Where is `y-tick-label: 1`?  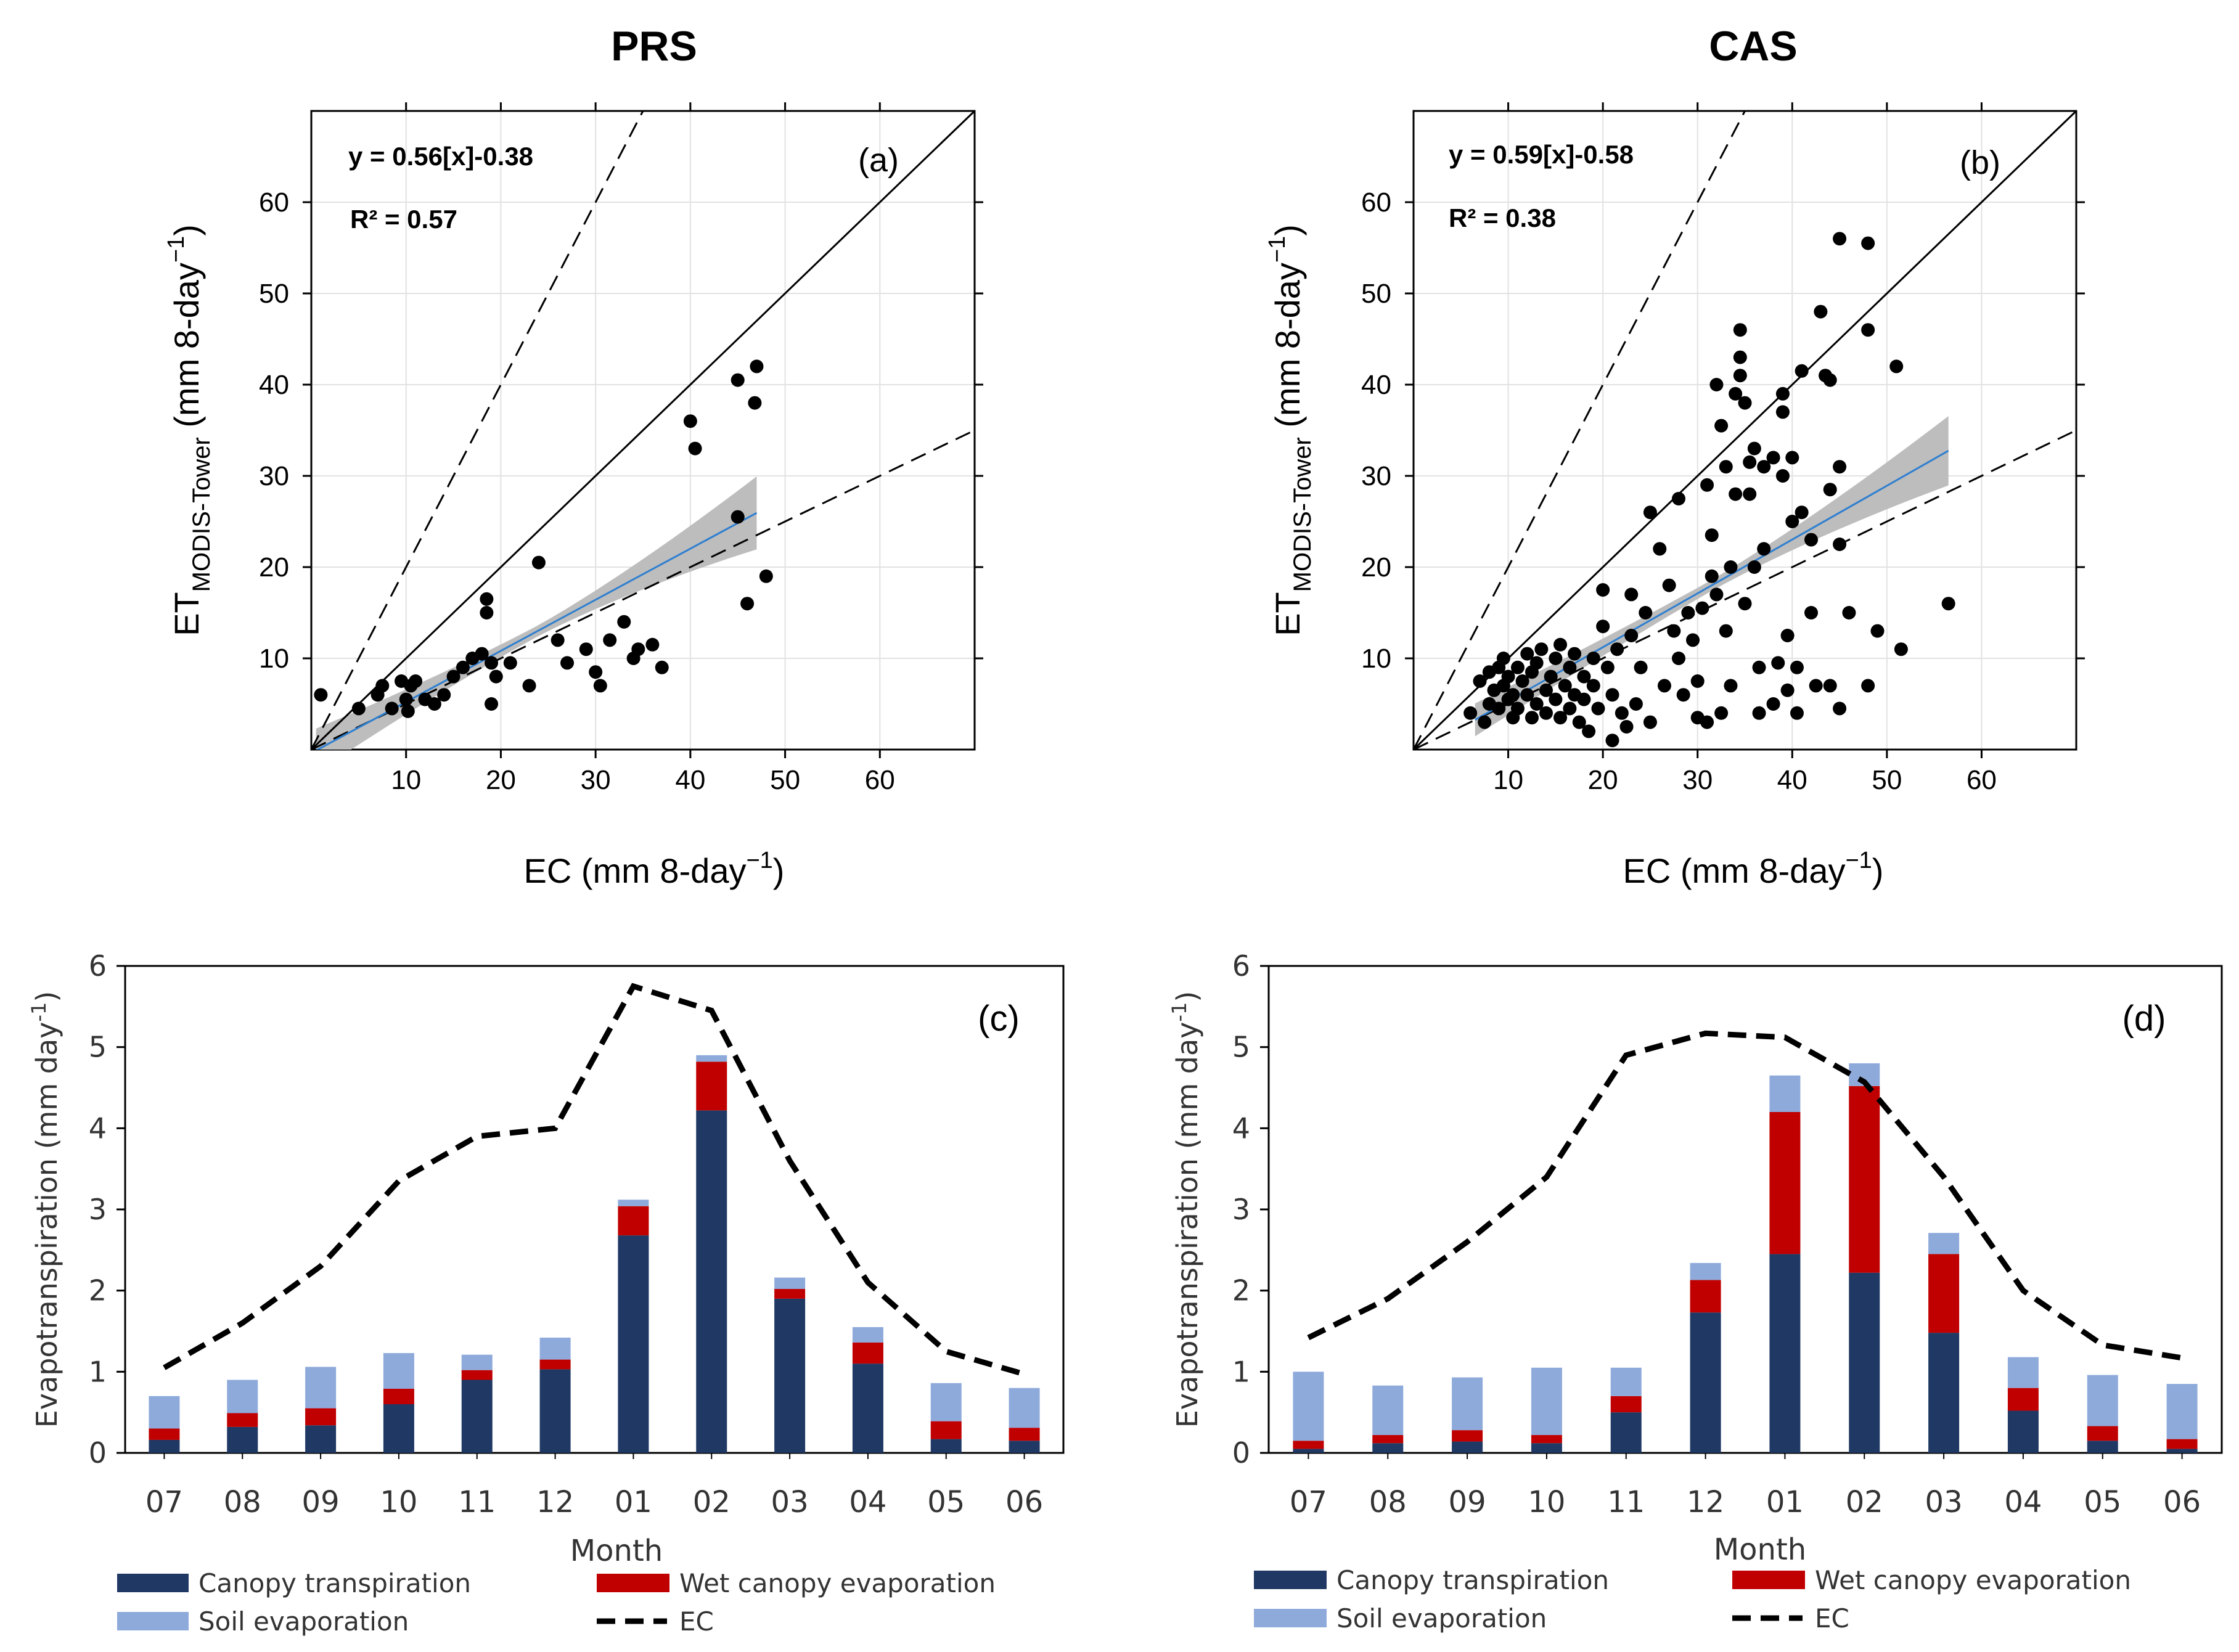
y-tick-label: 1 is located at coordinates (1241, 1371).